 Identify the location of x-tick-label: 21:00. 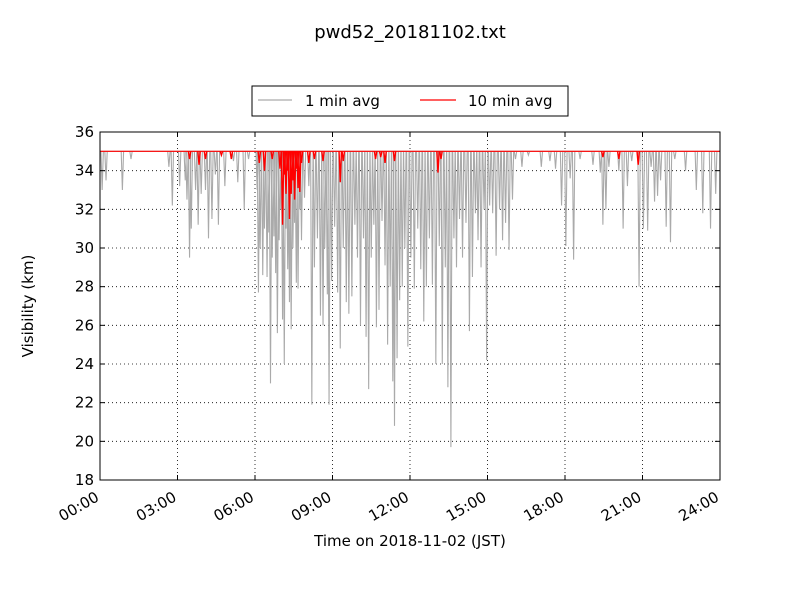
(621, 506).